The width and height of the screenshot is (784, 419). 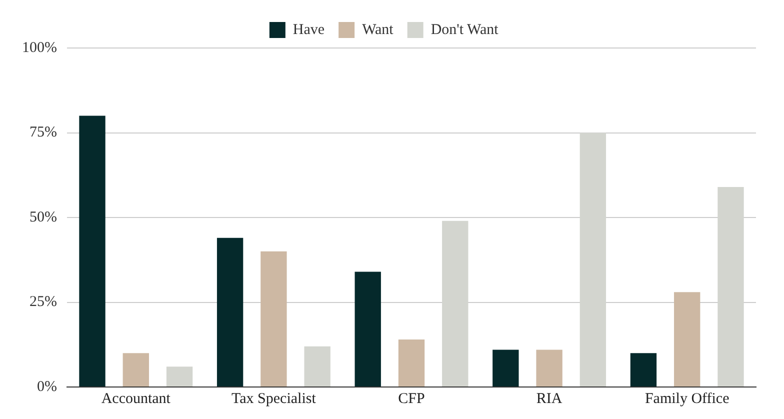 I want to click on legend-label: Don't Want, so click(x=465, y=30).